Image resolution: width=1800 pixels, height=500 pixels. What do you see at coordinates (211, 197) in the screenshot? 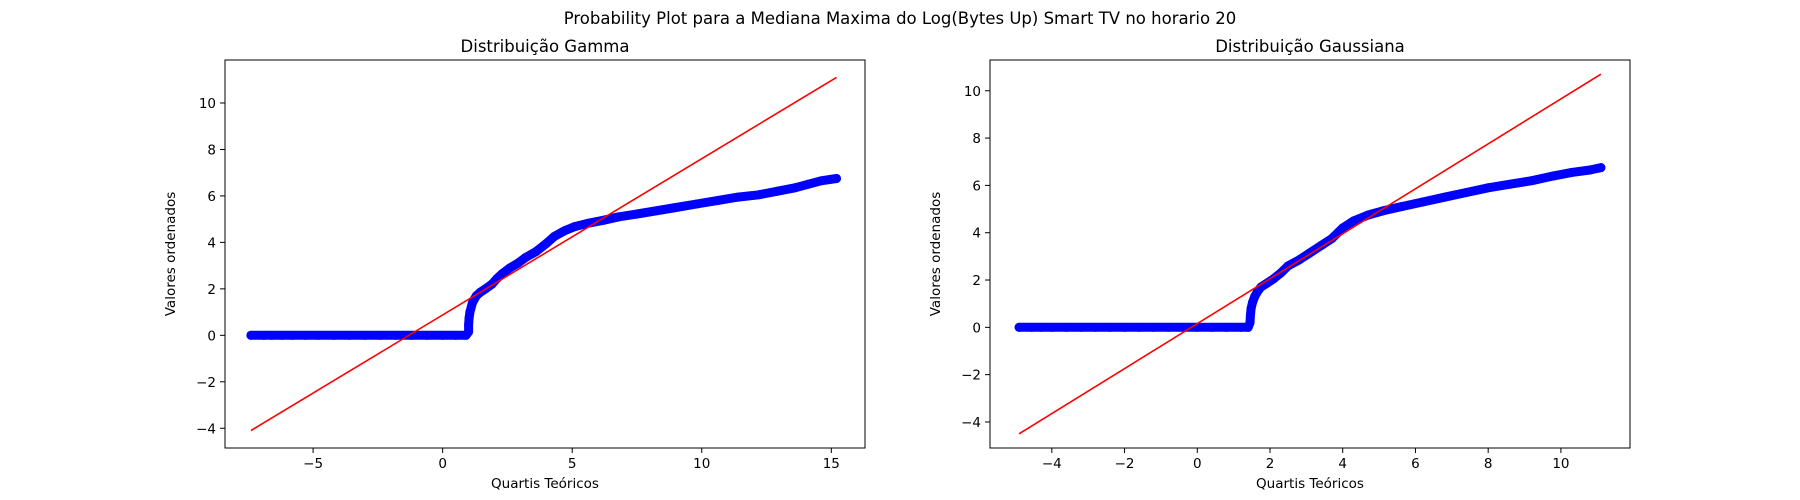
I see `chart-0-y-tick-label: 6` at bounding box center [211, 197].